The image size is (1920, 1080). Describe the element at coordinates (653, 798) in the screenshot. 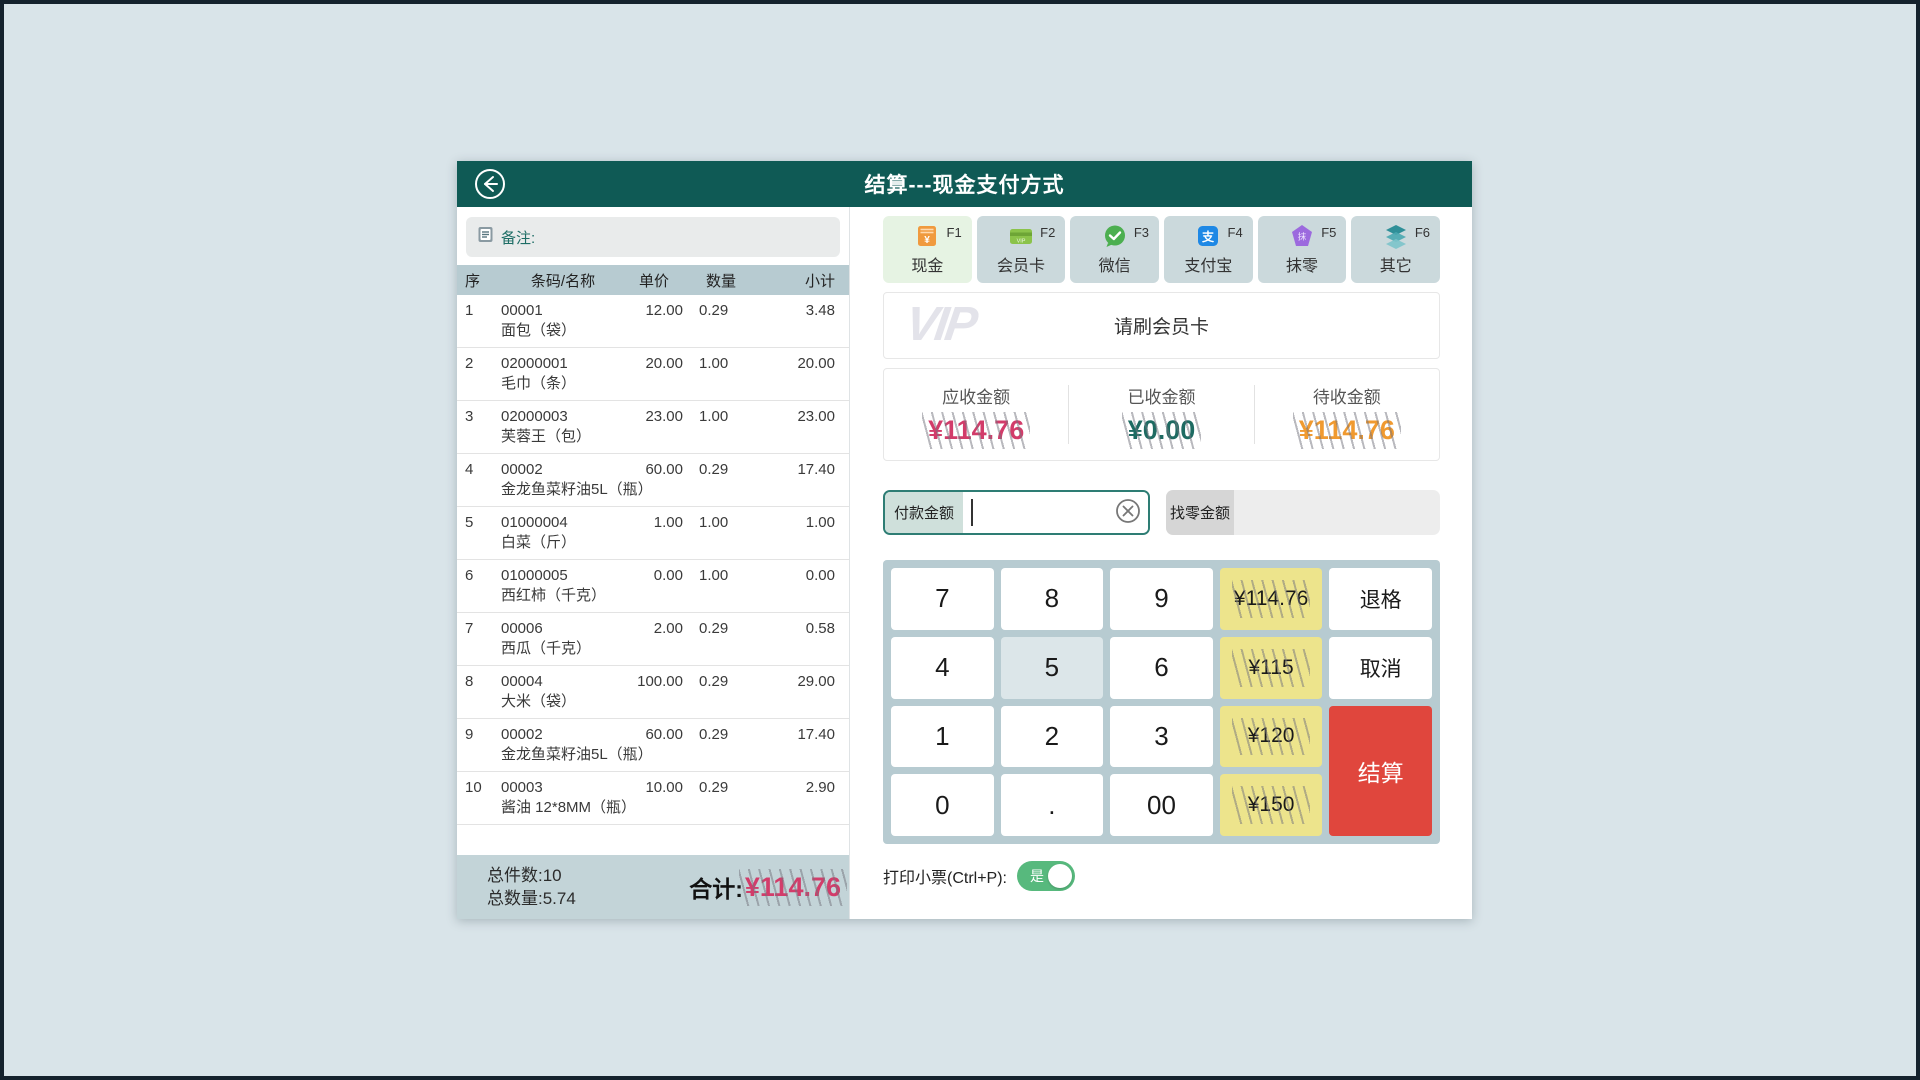

I see `table-row: 10 00003 10.00 0.29 2.90 酱油 12*8MM（瓶）` at that location.